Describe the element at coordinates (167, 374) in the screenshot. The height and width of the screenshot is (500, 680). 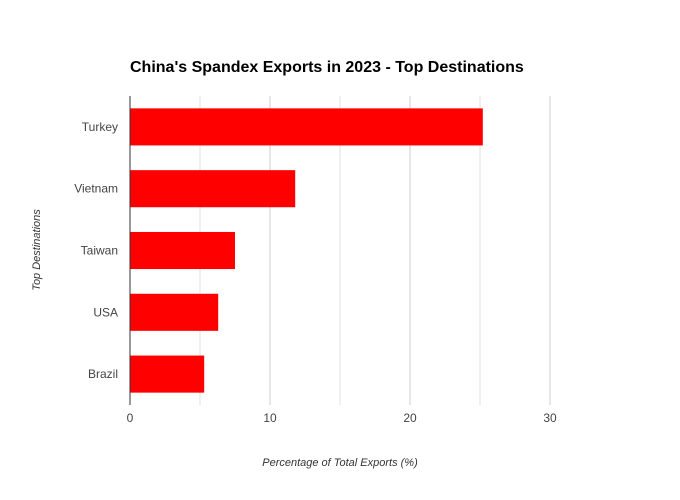
I see `bar-brazil` at that location.